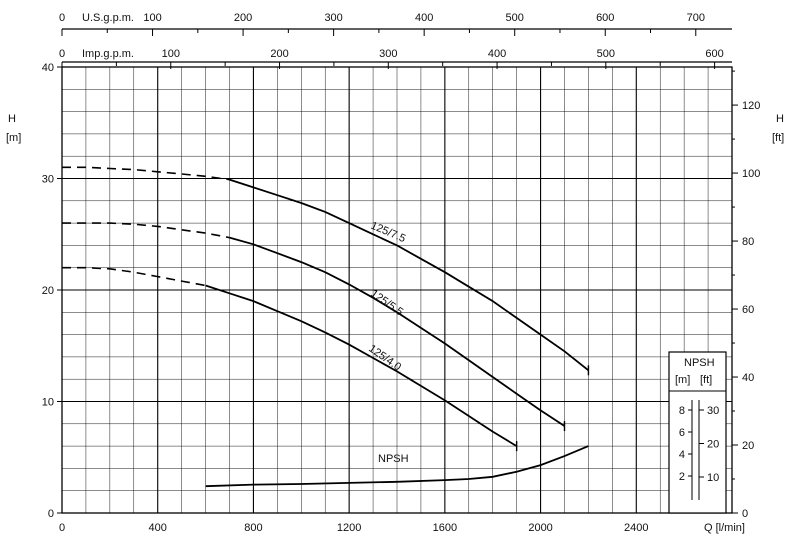 The image size is (800, 550). What do you see at coordinates (748, 310) in the screenshot?
I see `right-tick-label: 60` at bounding box center [748, 310].